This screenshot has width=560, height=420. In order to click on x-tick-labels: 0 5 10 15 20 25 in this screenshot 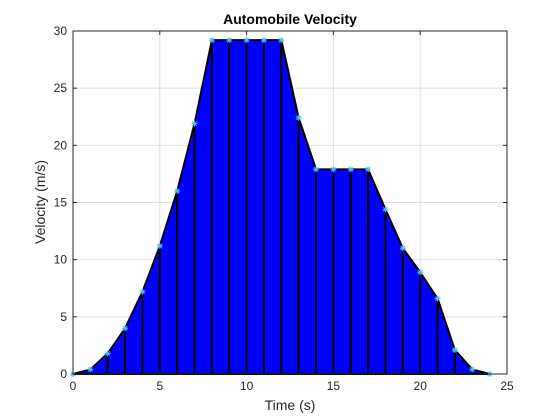, I will do `click(292, 386)`.